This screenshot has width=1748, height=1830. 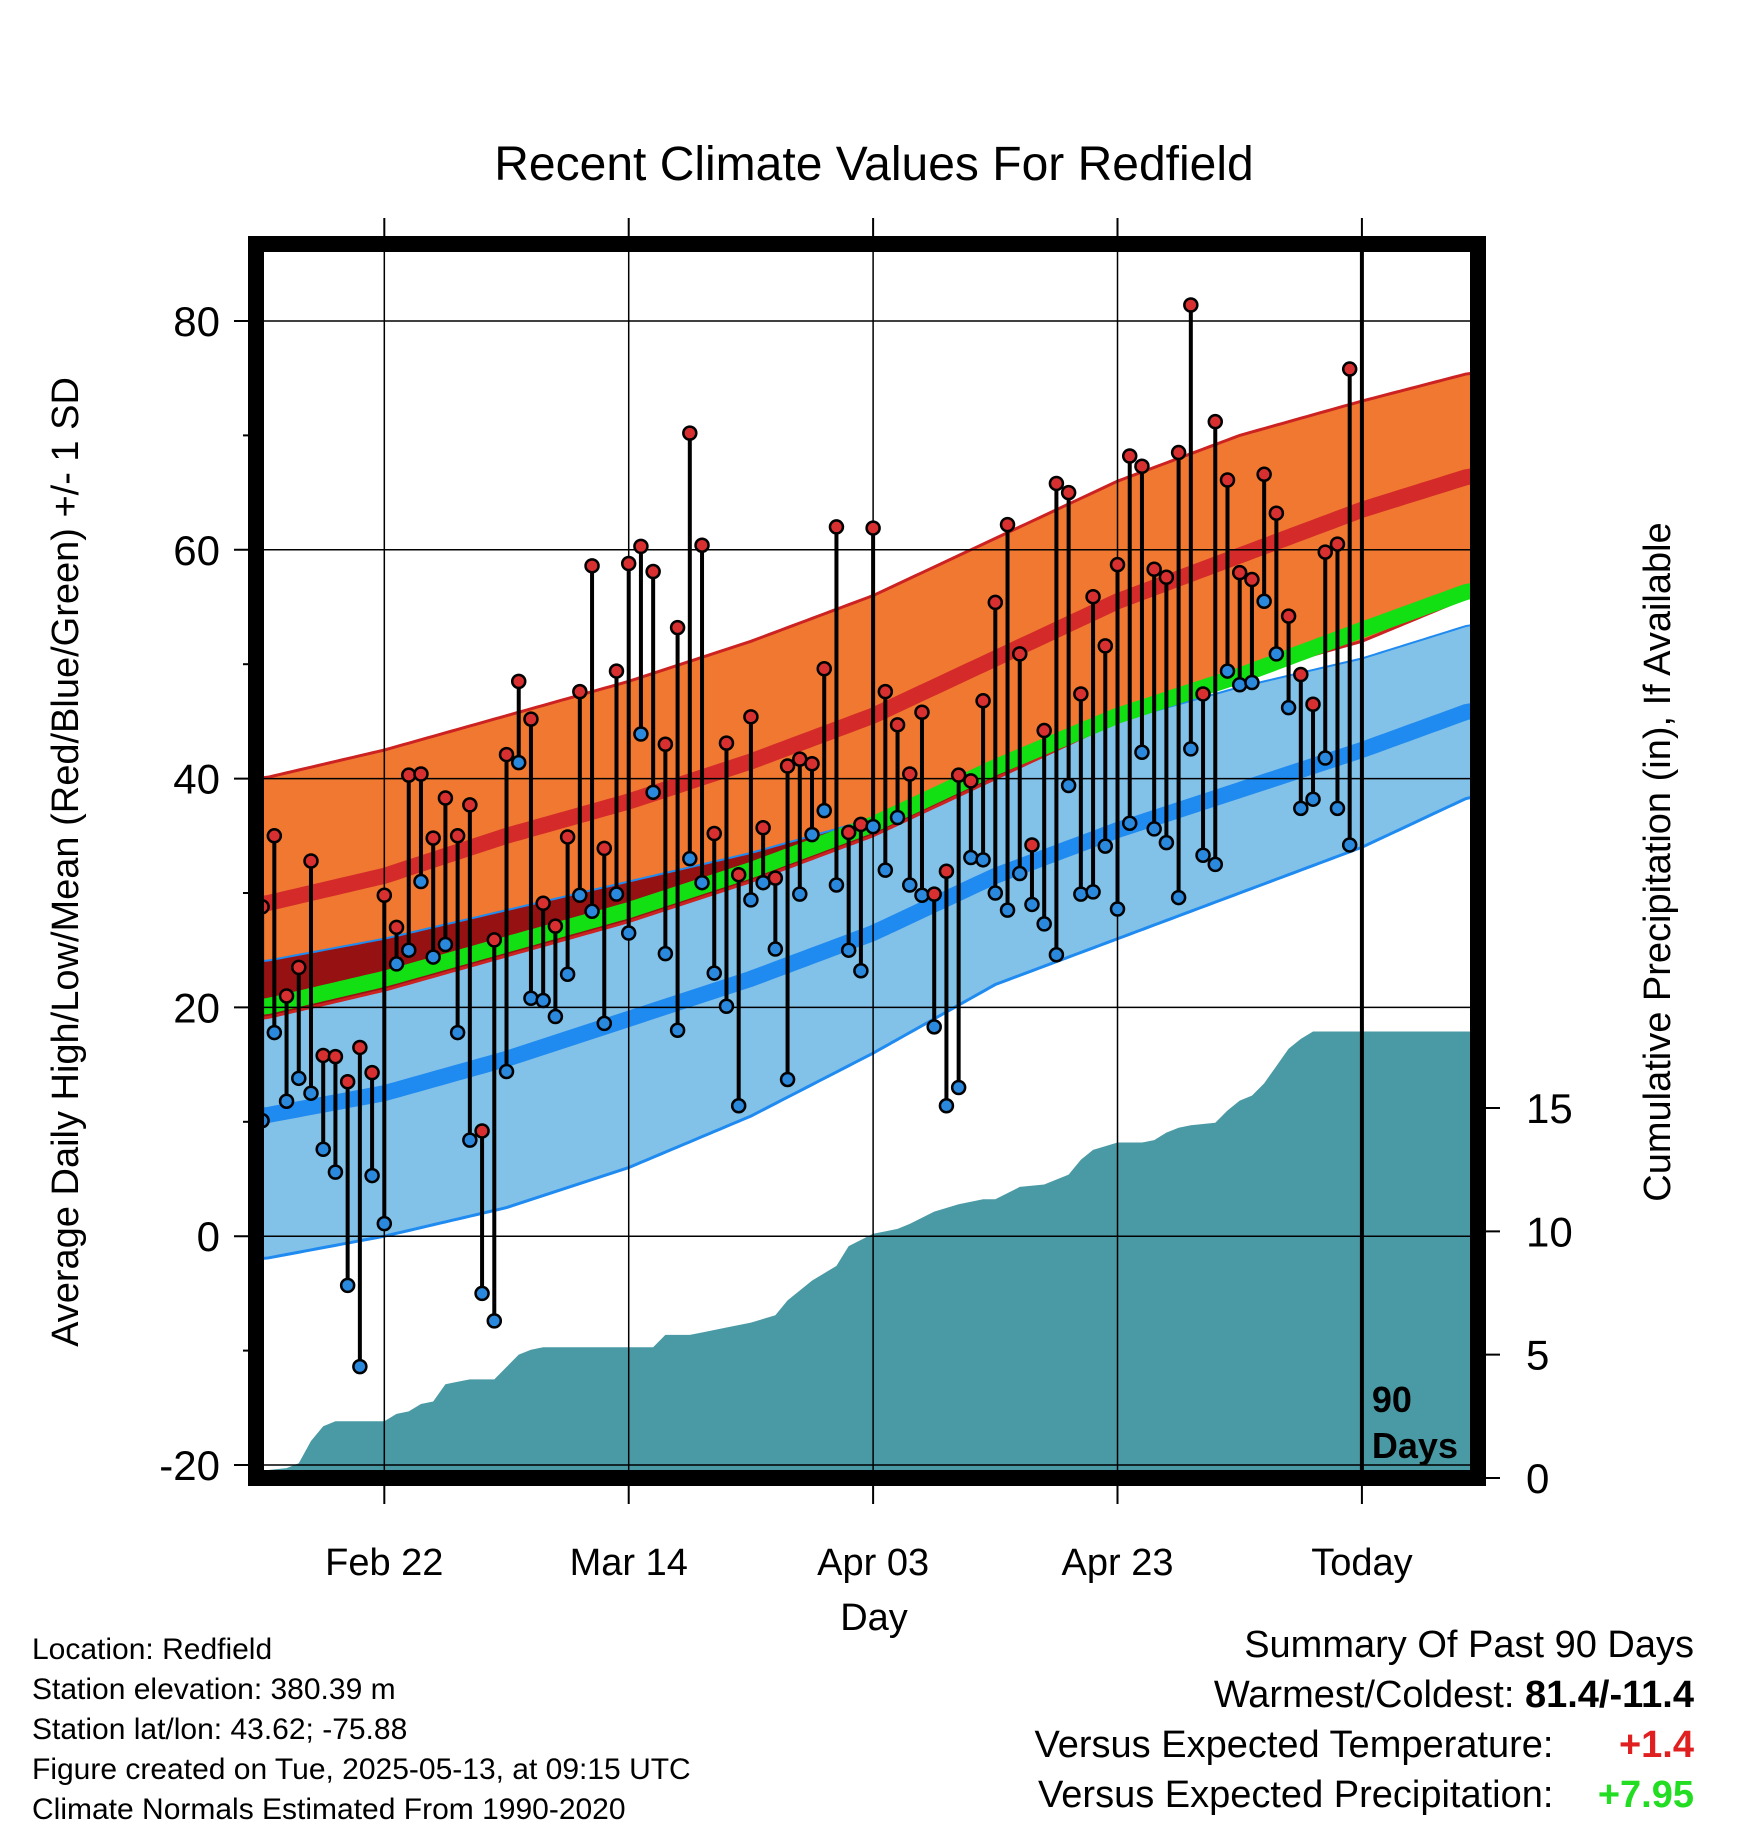 I want to click on y2-tick-label: 0, so click(x=1537, y=1478).